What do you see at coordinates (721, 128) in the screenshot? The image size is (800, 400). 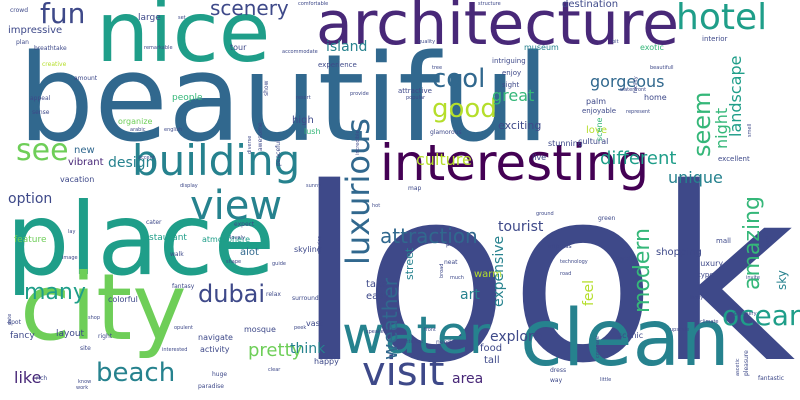 I see `word: night` at bounding box center [721, 128].